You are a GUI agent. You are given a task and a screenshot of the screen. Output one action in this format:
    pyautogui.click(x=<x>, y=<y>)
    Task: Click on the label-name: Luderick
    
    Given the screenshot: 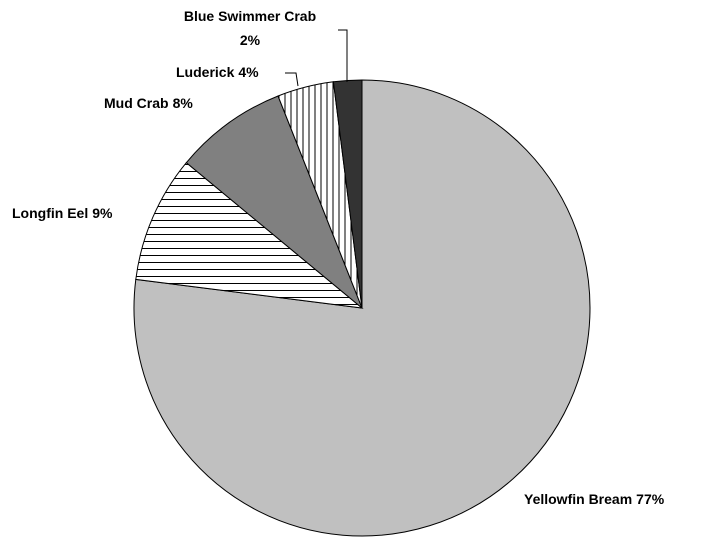 What is the action you would take?
    pyautogui.click(x=205, y=72)
    